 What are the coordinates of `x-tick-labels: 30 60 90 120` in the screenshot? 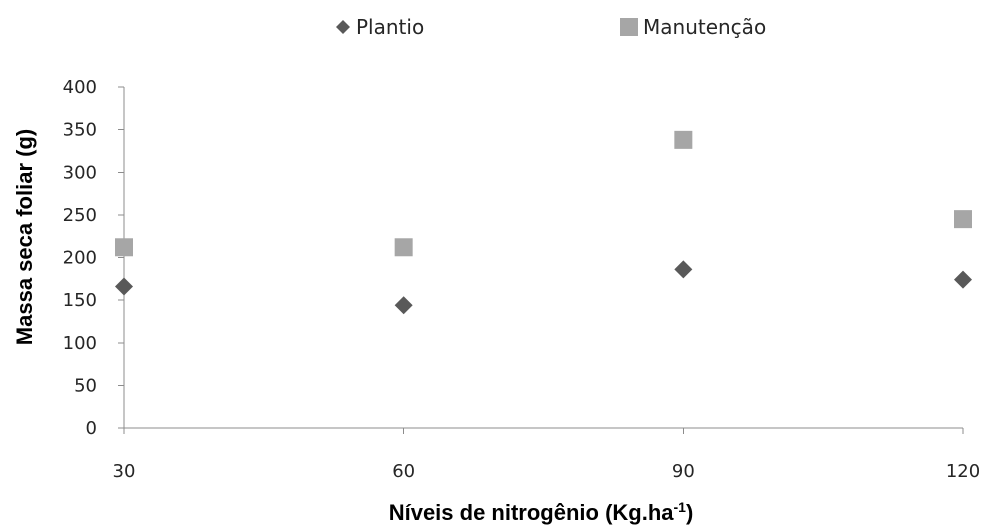 It's located at (547, 471).